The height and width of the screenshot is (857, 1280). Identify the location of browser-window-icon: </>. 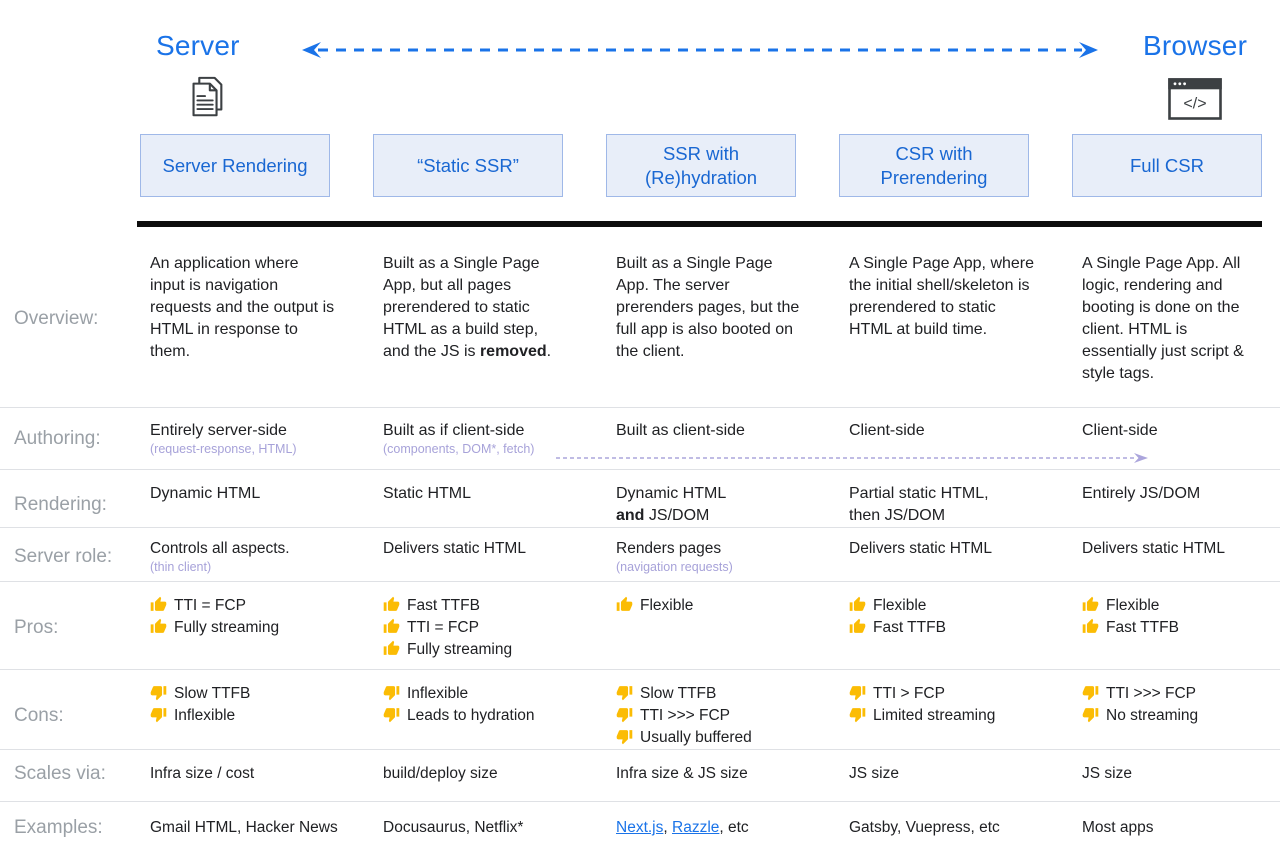
(1195, 99).